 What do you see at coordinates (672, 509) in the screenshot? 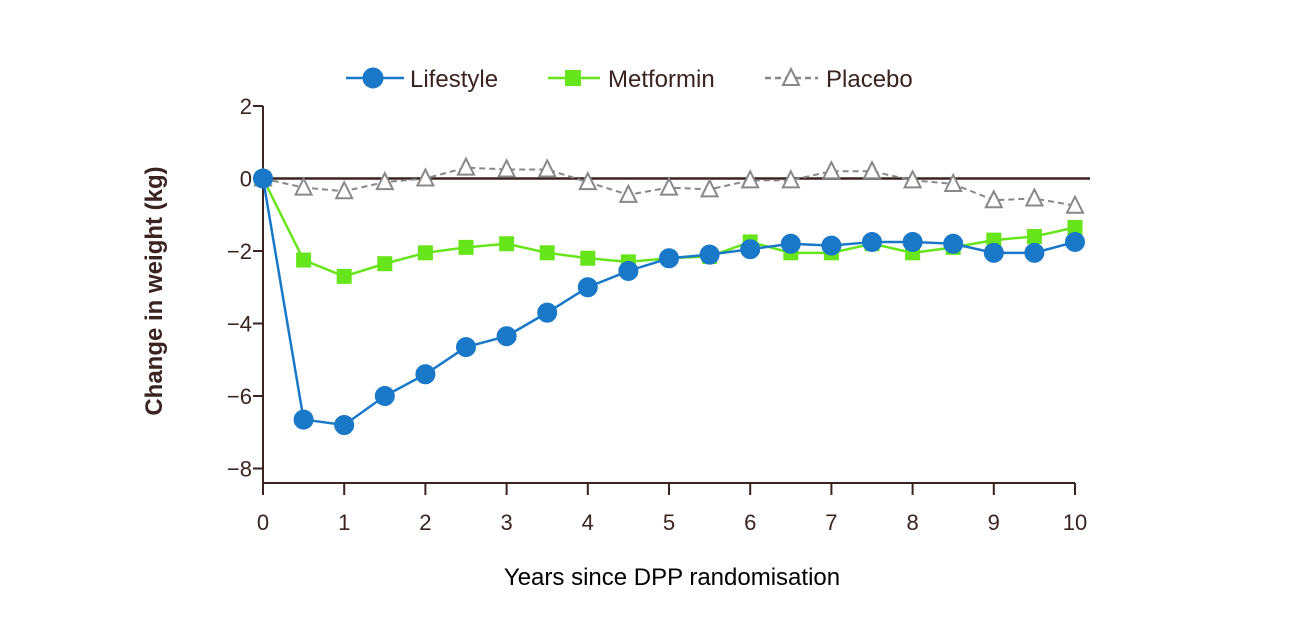
I see `x-ticks: 0 1 2 3 4 5 6 7 8 9 10` at bounding box center [672, 509].